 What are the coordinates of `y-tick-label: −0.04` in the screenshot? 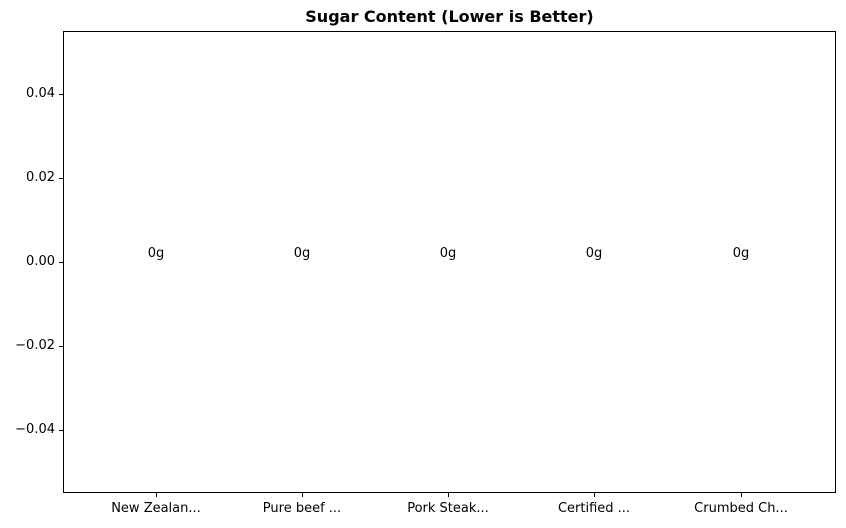 It's located at (35, 429).